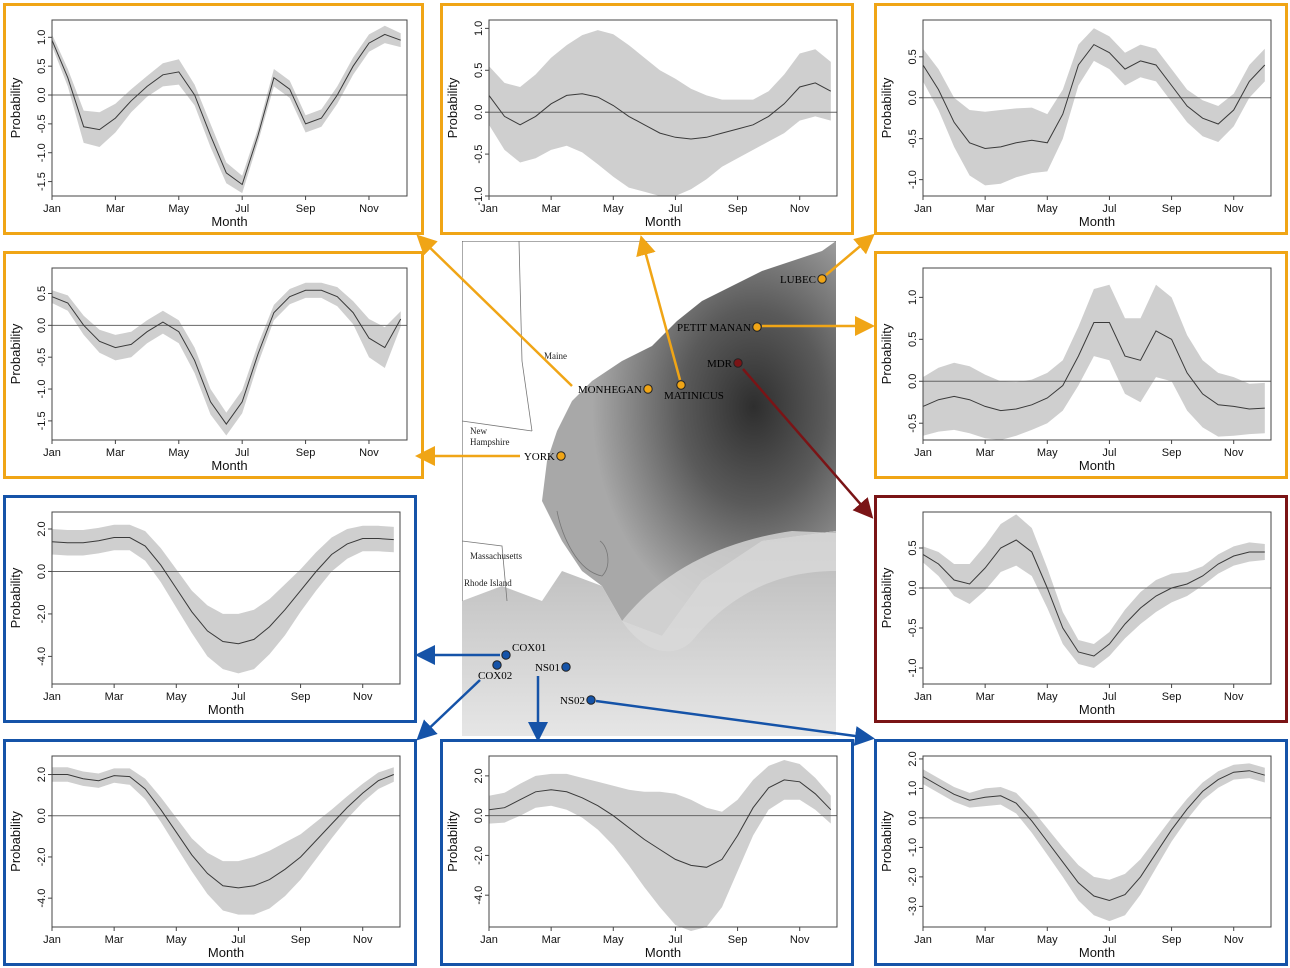  Describe the element at coordinates (561, 456) in the screenshot. I see `station-marker-york` at that location.